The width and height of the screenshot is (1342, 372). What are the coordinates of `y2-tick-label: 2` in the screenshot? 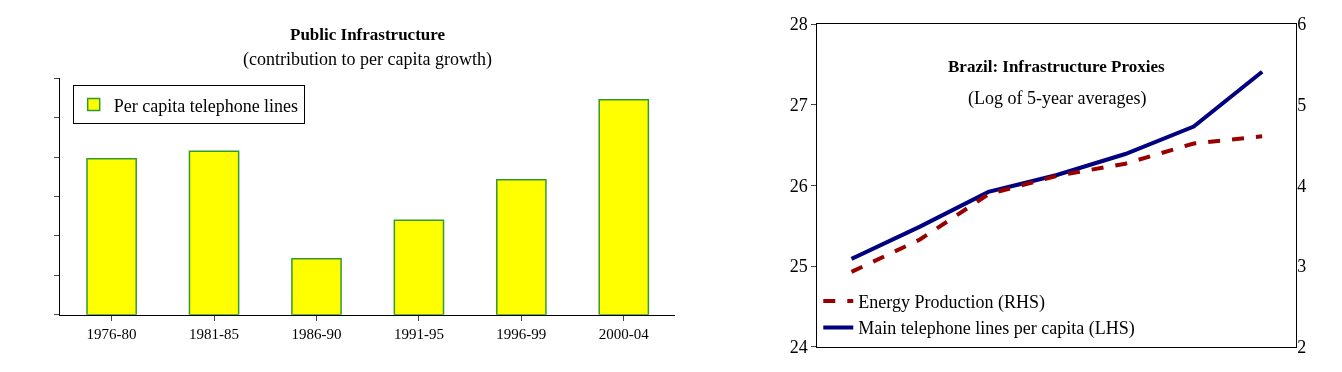 It's located at (1302, 347).